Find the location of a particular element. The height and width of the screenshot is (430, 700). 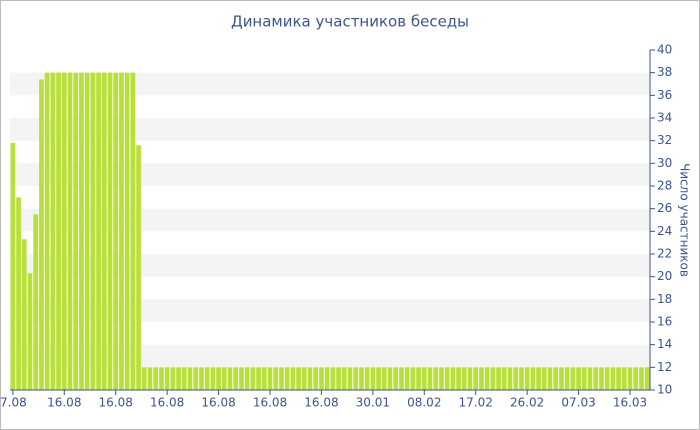

y-tick-label: 38 is located at coordinates (664, 72).